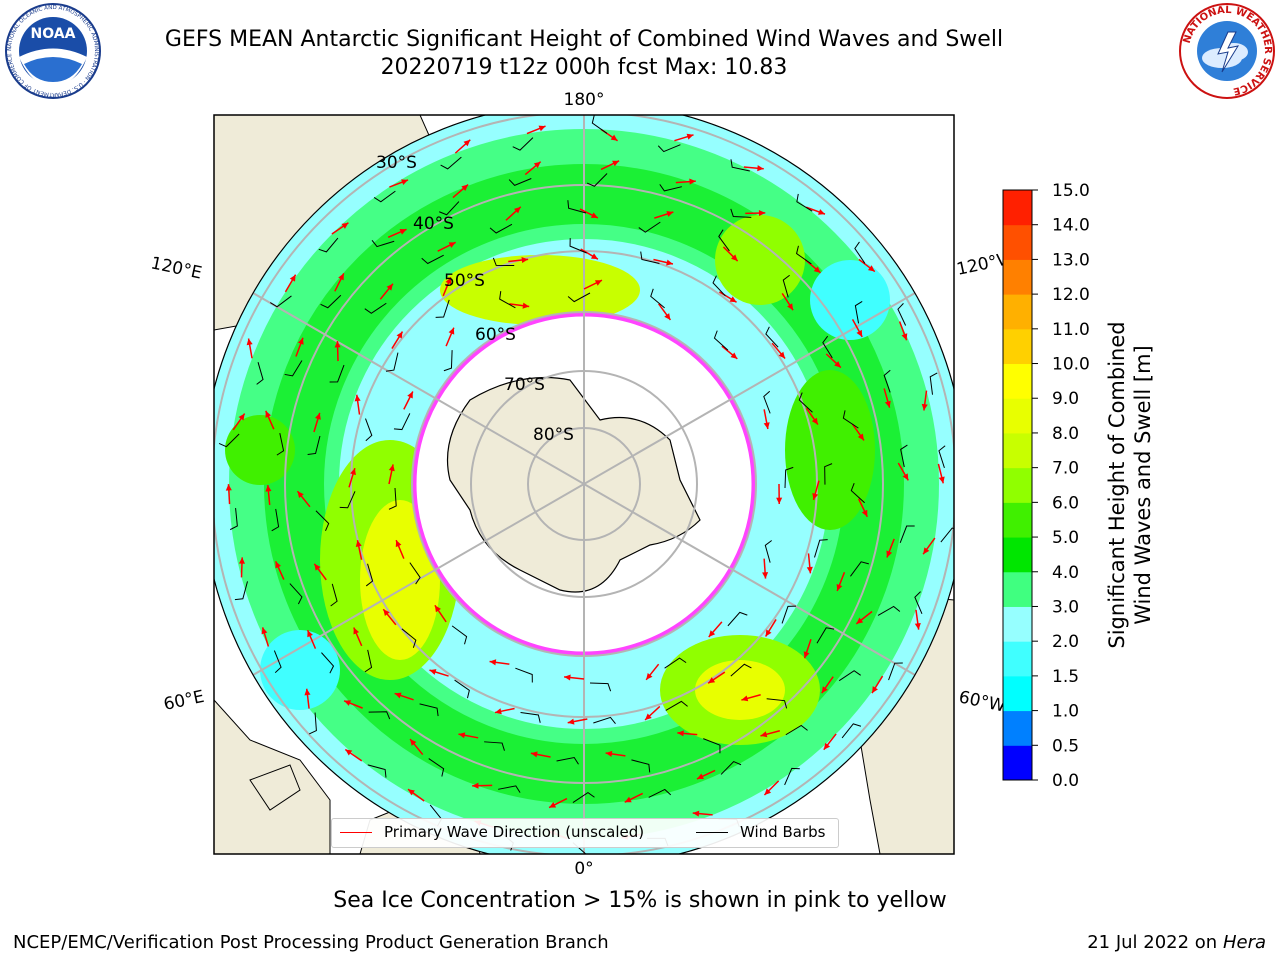 The height and width of the screenshot is (960, 1280). Describe the element at coordinates (1071, 260) in the screenshot. I see `colorbar-tick-label: 13.0` at that location.